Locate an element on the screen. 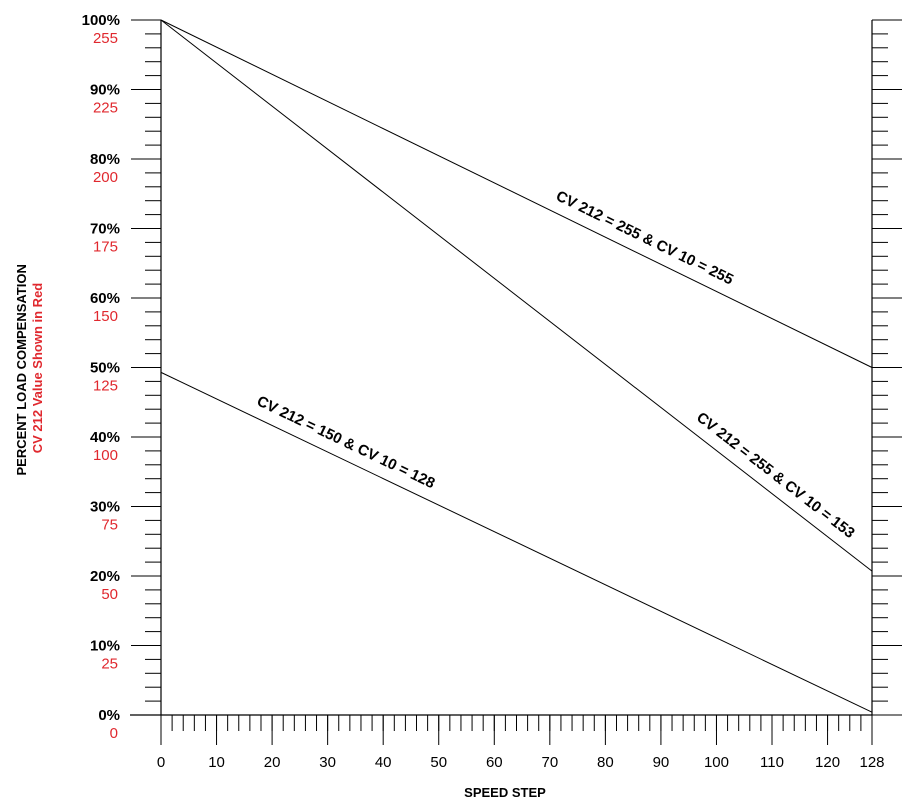 This screenshot has height=804, width=905. y-axis-title-red: CV 212 Value Shown in Red is located at coordinates (37, 368).